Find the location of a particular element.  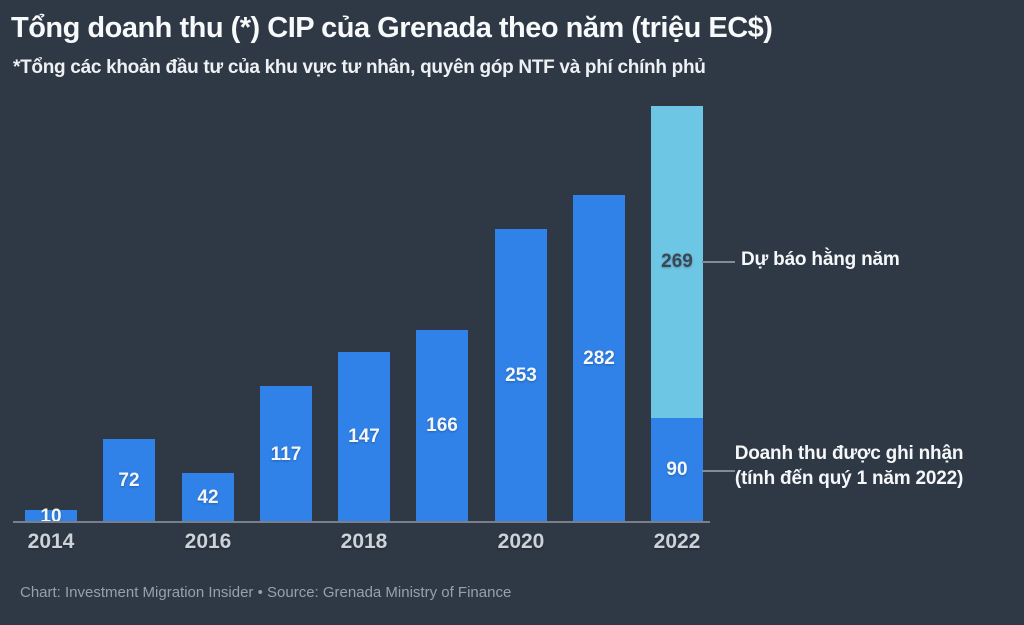

bar-value-label-2022-forecast: 269 is located at coordinates (677, 262).